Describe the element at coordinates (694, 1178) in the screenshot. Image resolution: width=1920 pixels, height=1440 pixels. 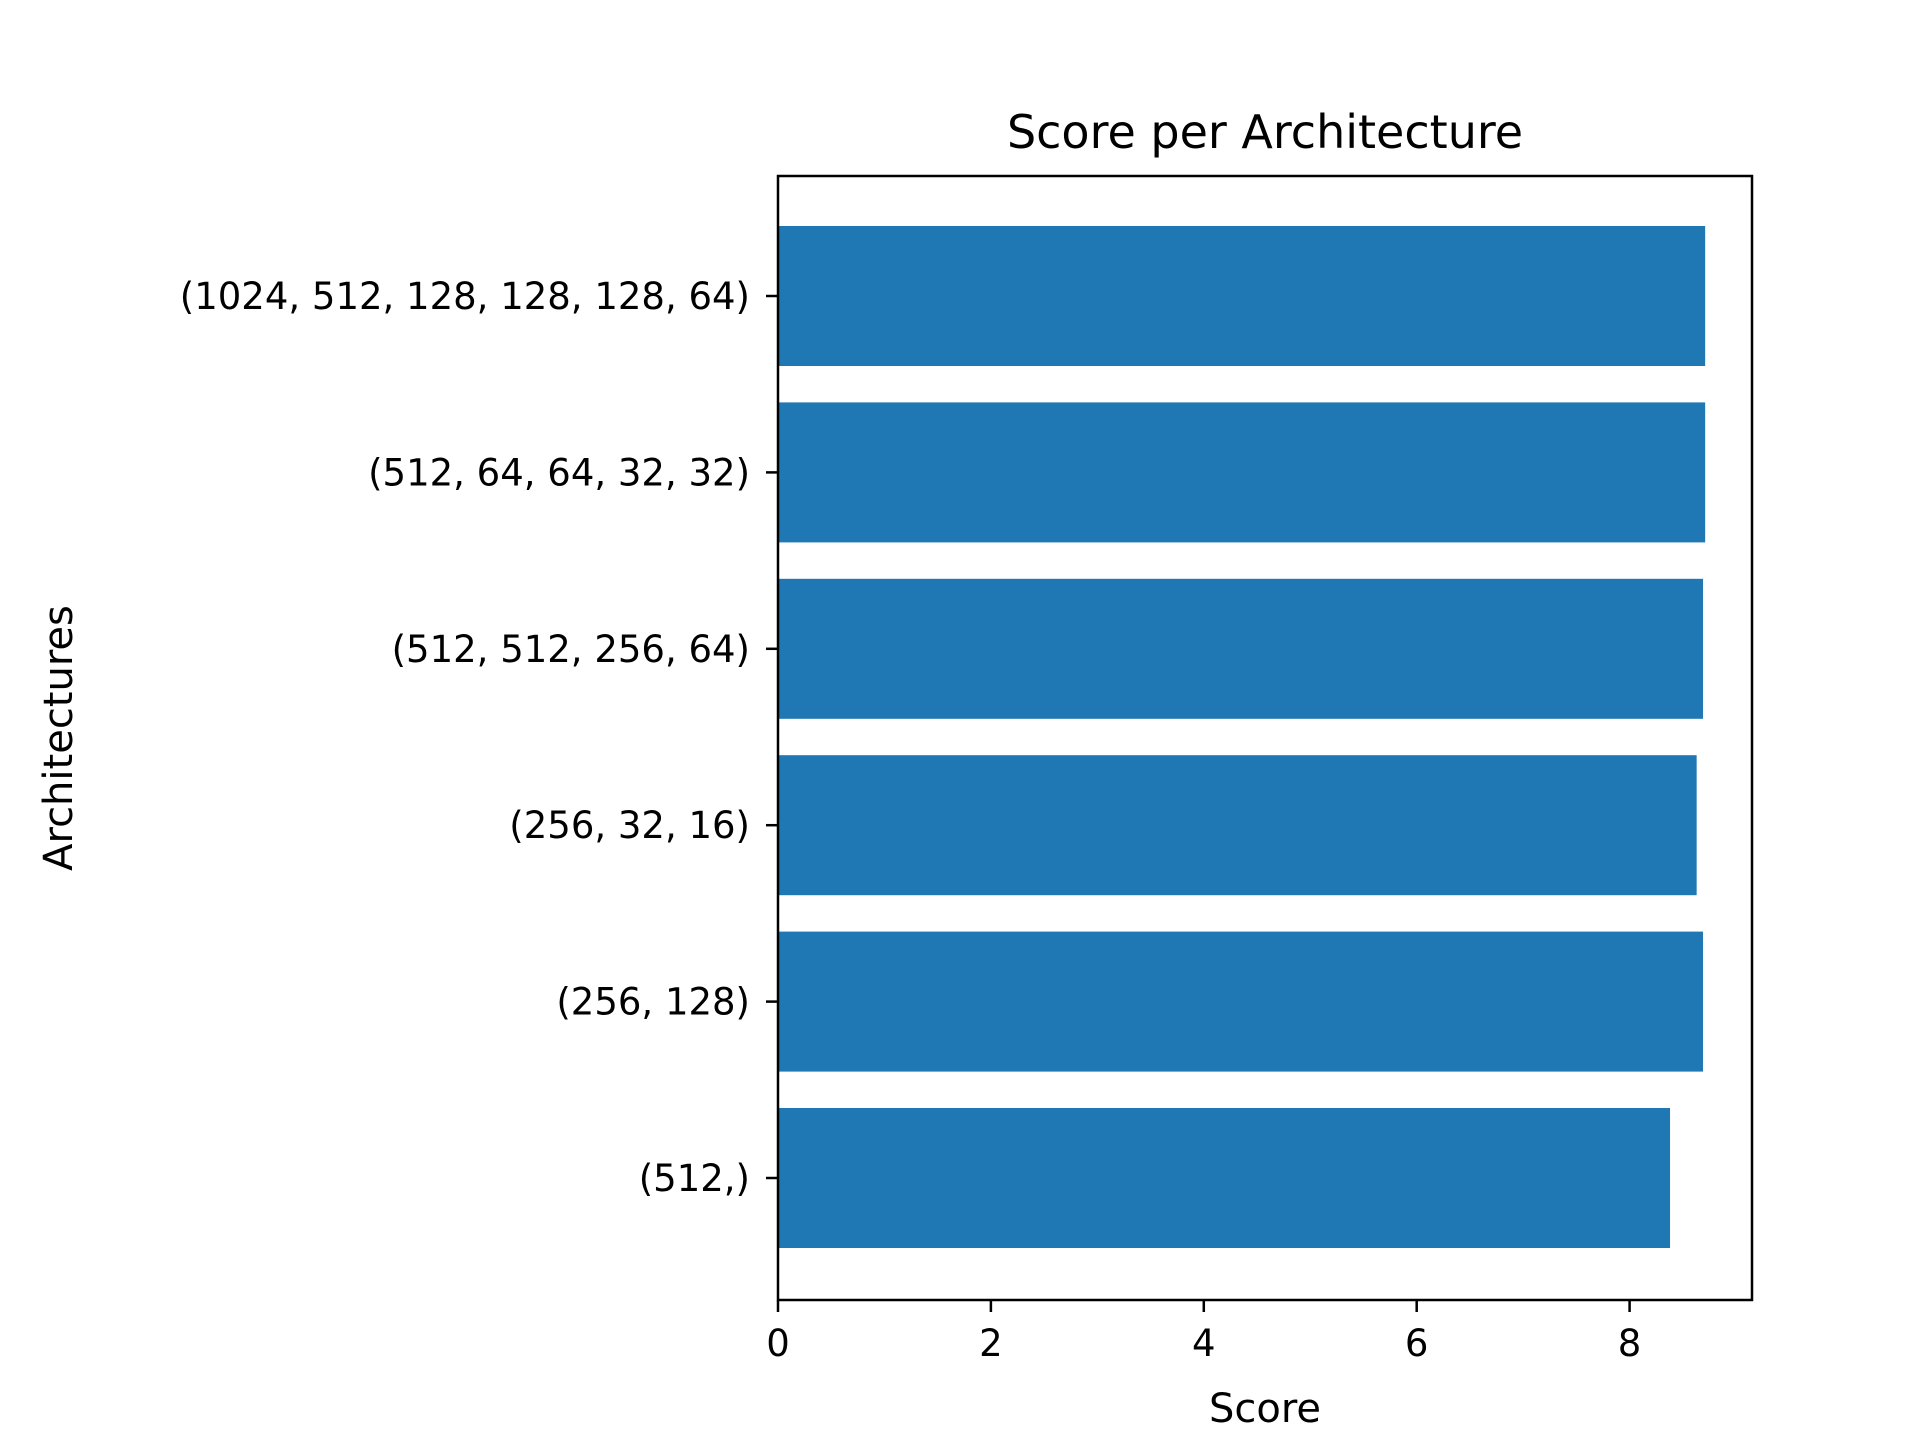
I see `y-tick-label: (512,)` at that location.